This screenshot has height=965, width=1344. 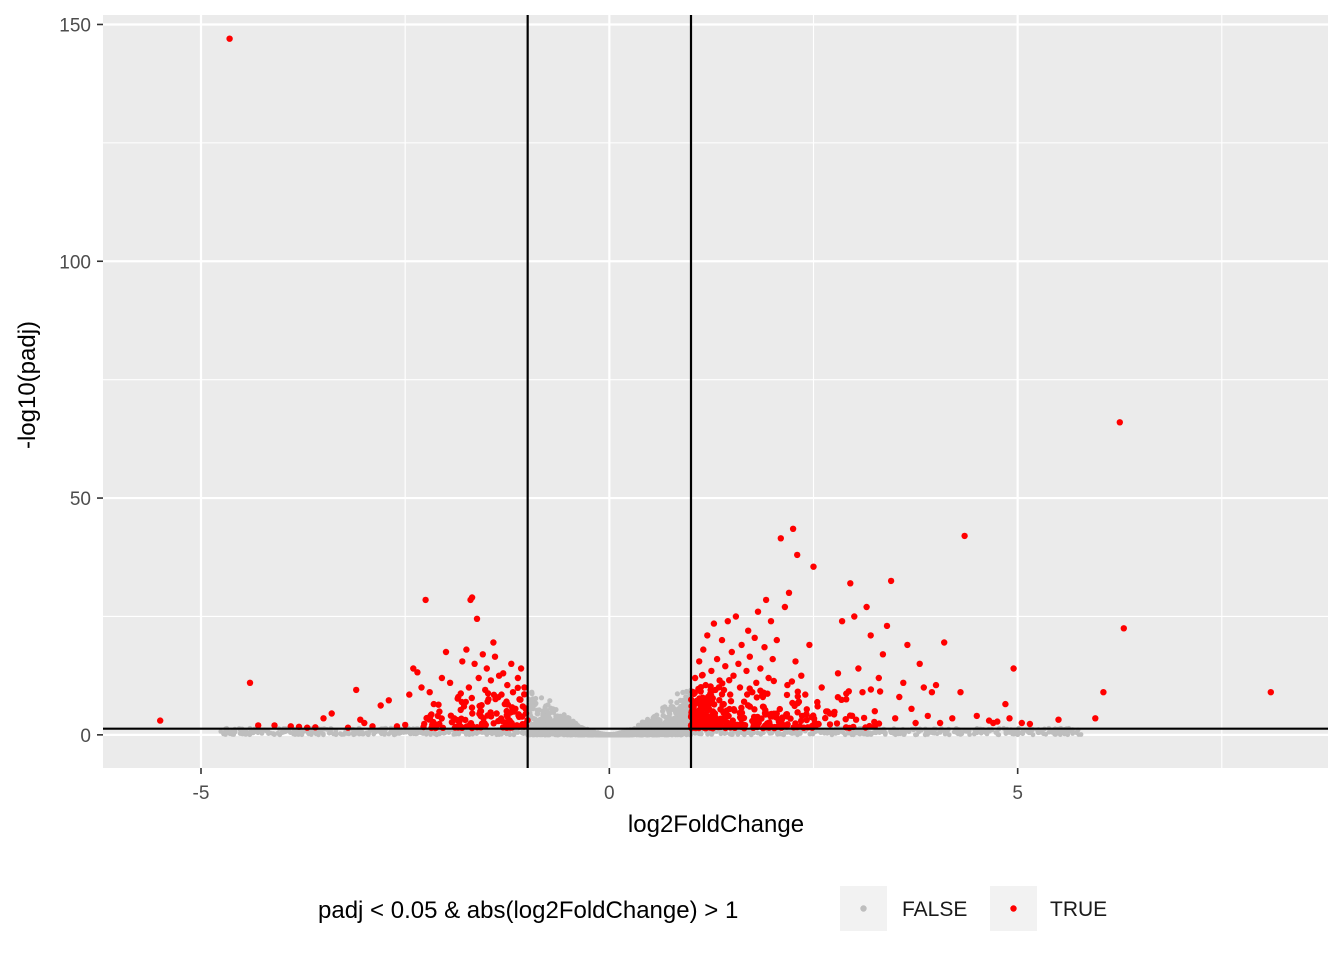 What do you see at coordinates (85, 736) in the screenshot?
I see `y-tick-label: 0` at bounding box center [85, 736].